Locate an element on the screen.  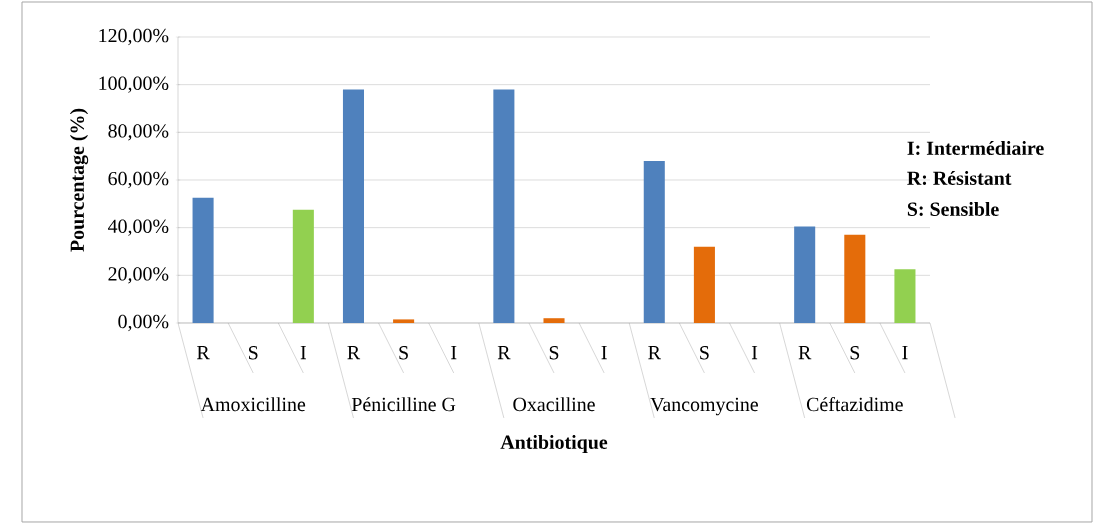
y-tick-label: 120,00% is located at coordinates (134, 37).